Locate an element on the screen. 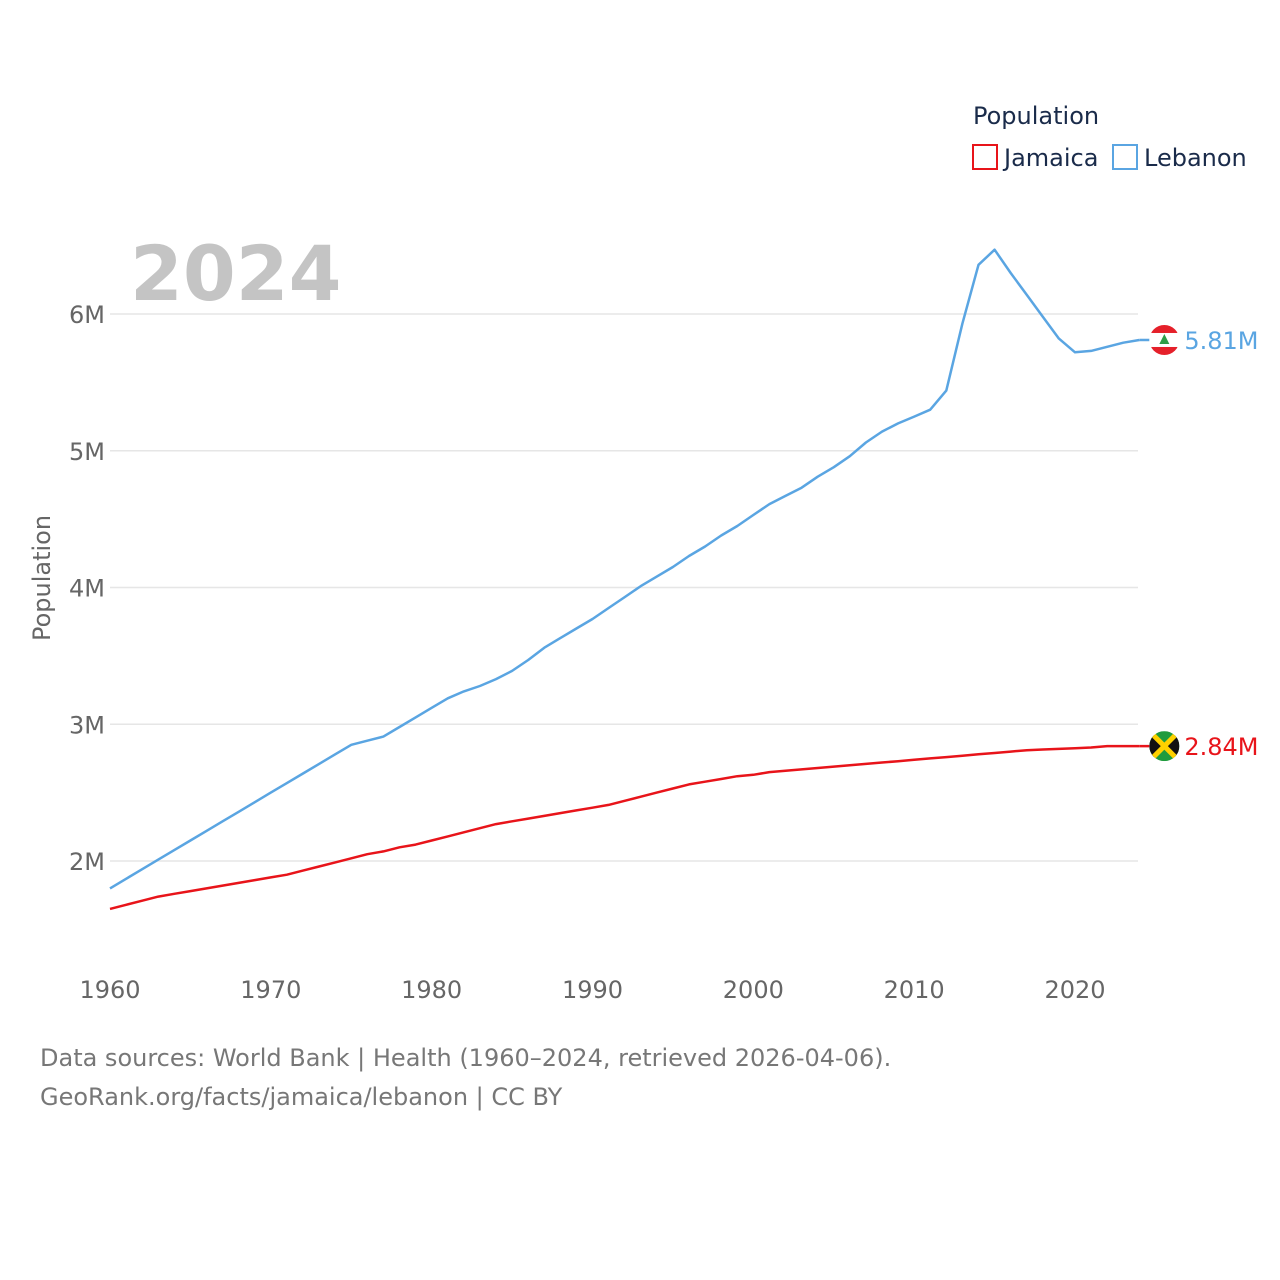 The width and height of the screenshot is (1280, 1280). y-axis-ticks: 2M 3M 4M 5M 6M is located at coordinates (87, 588).